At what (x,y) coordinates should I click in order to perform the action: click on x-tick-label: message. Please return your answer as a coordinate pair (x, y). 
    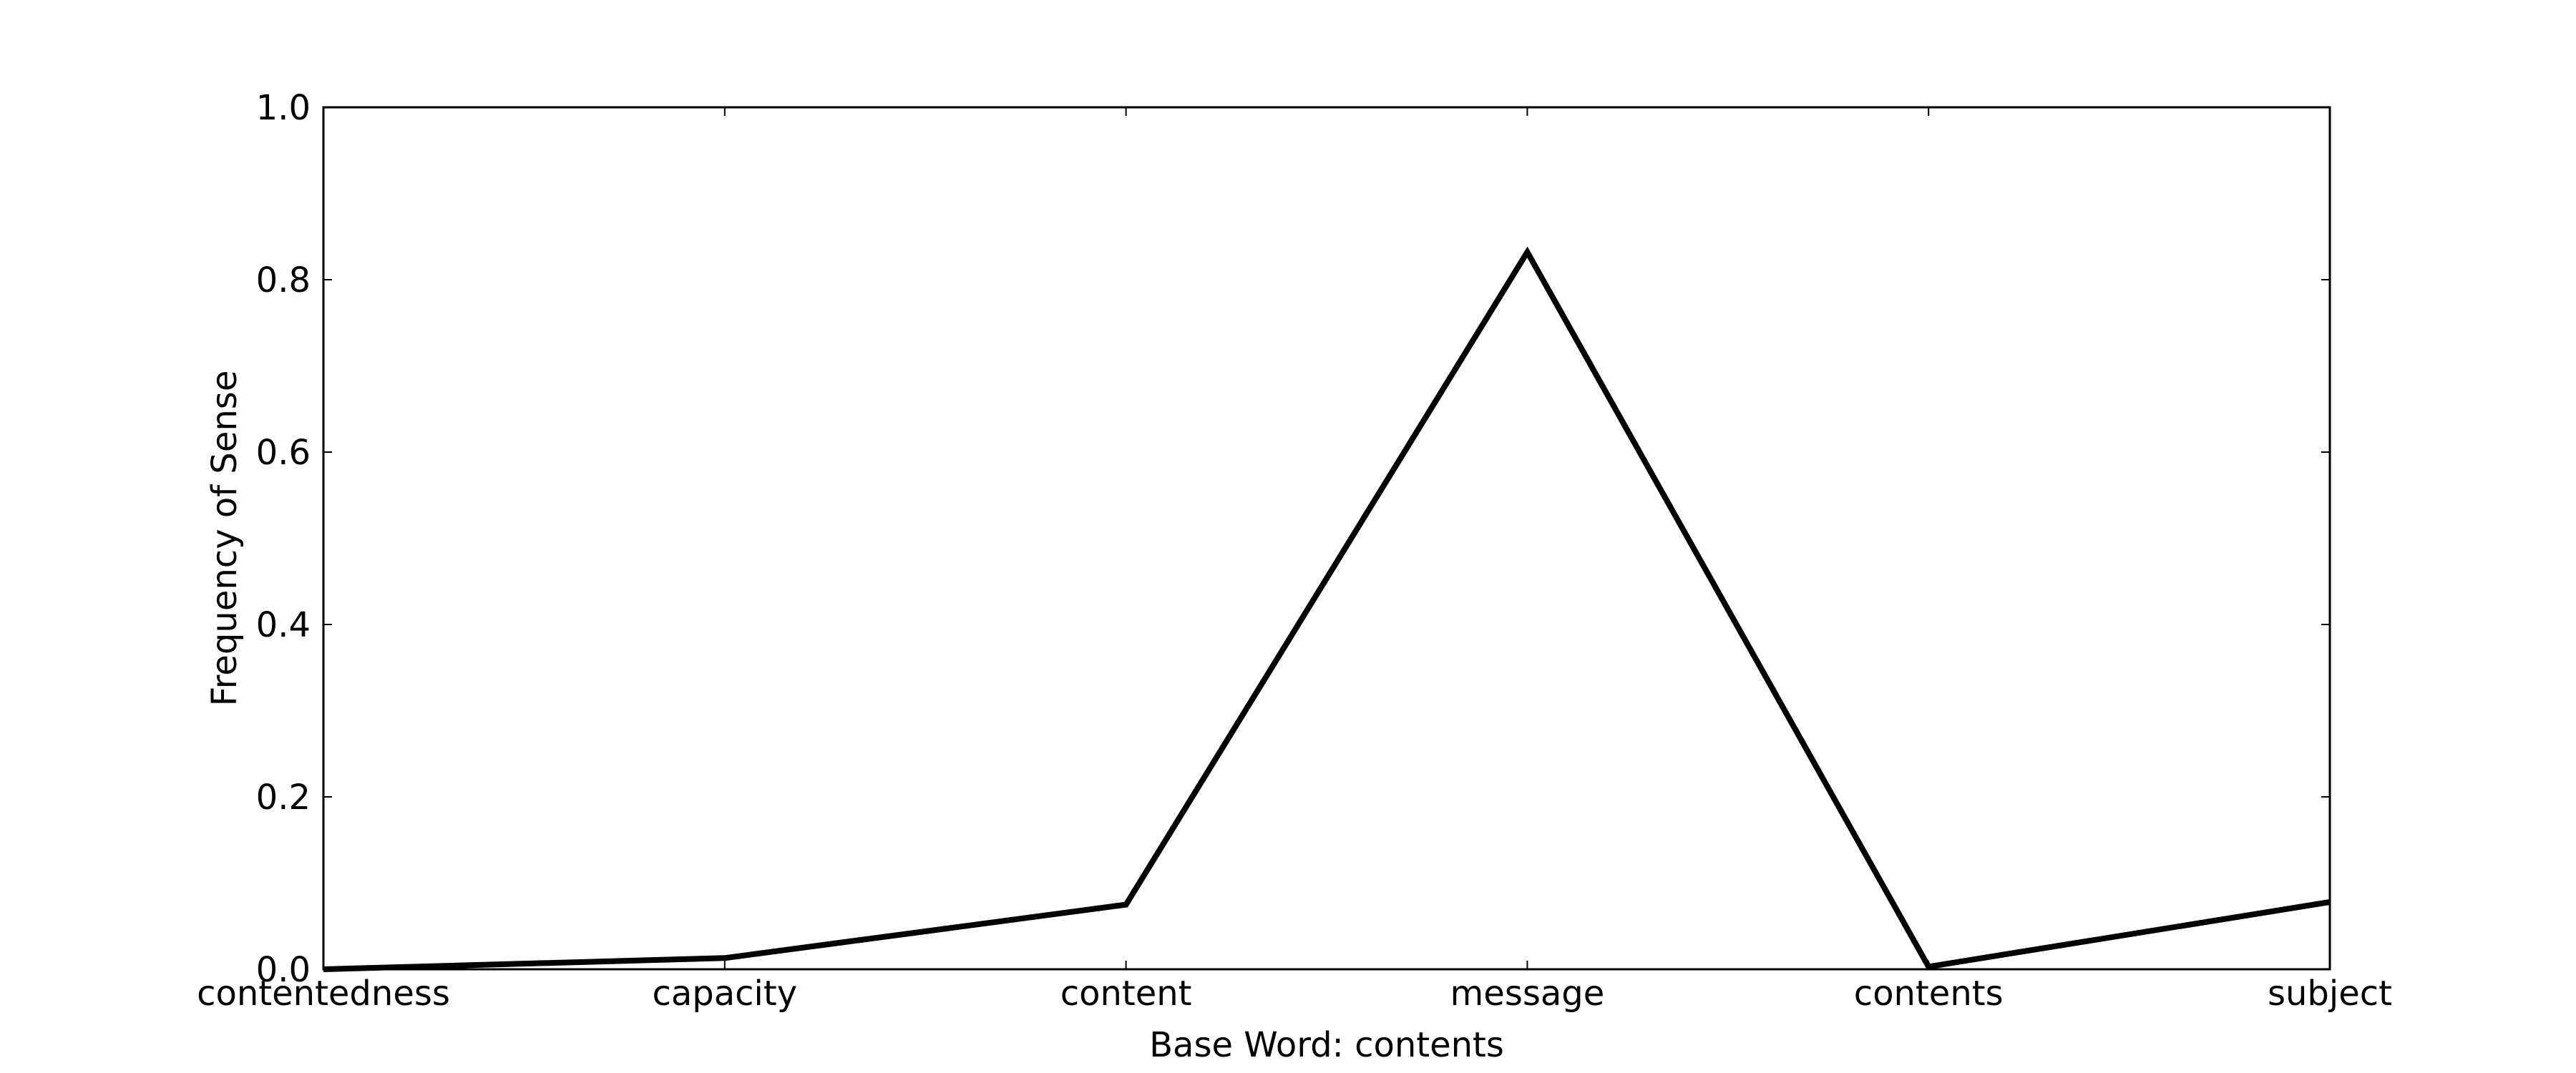
    Looking at the image, I should click on (1527, 994).